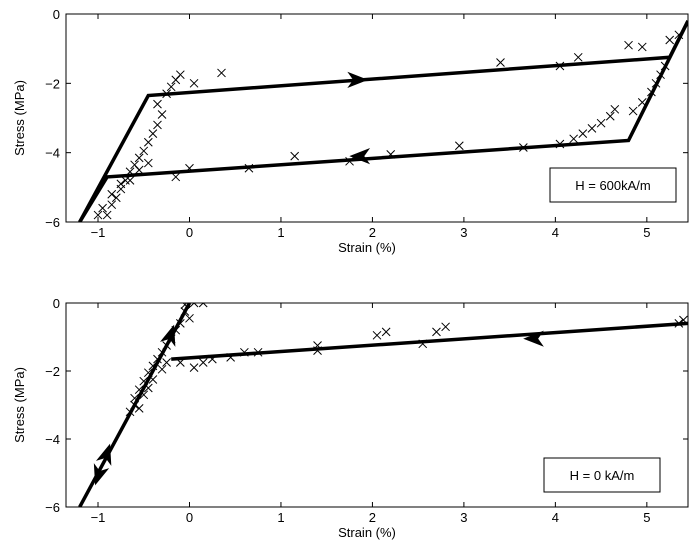 The height and width of the screenshot is (560, 690). What do you see at coordinates (372, 232) in the screenshot?
I see `chart-1-x-tick-label: 2` at bounding box center [372, 232].